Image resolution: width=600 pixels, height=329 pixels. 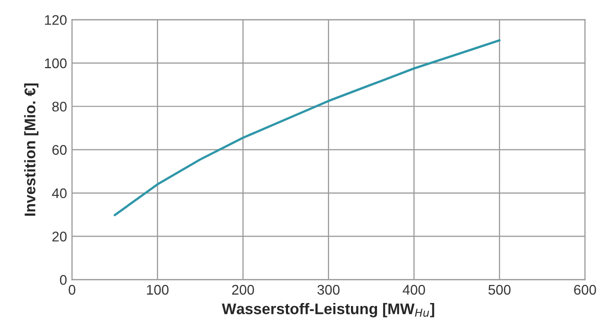 I want to click on x-axis-title: Wasserstoff-Leistung [MW$_{Hu}$], so click(x=328, y=310).